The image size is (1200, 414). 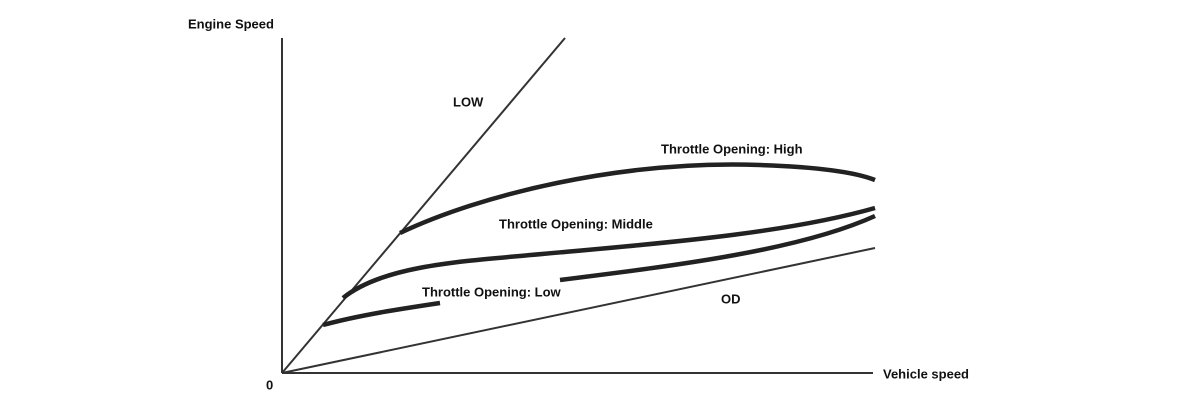 What do you see at coordinates (576, 223) in the screenshot?
I see `curve-label: Throttle Opening: Middle` at bounding box center [576, 223].